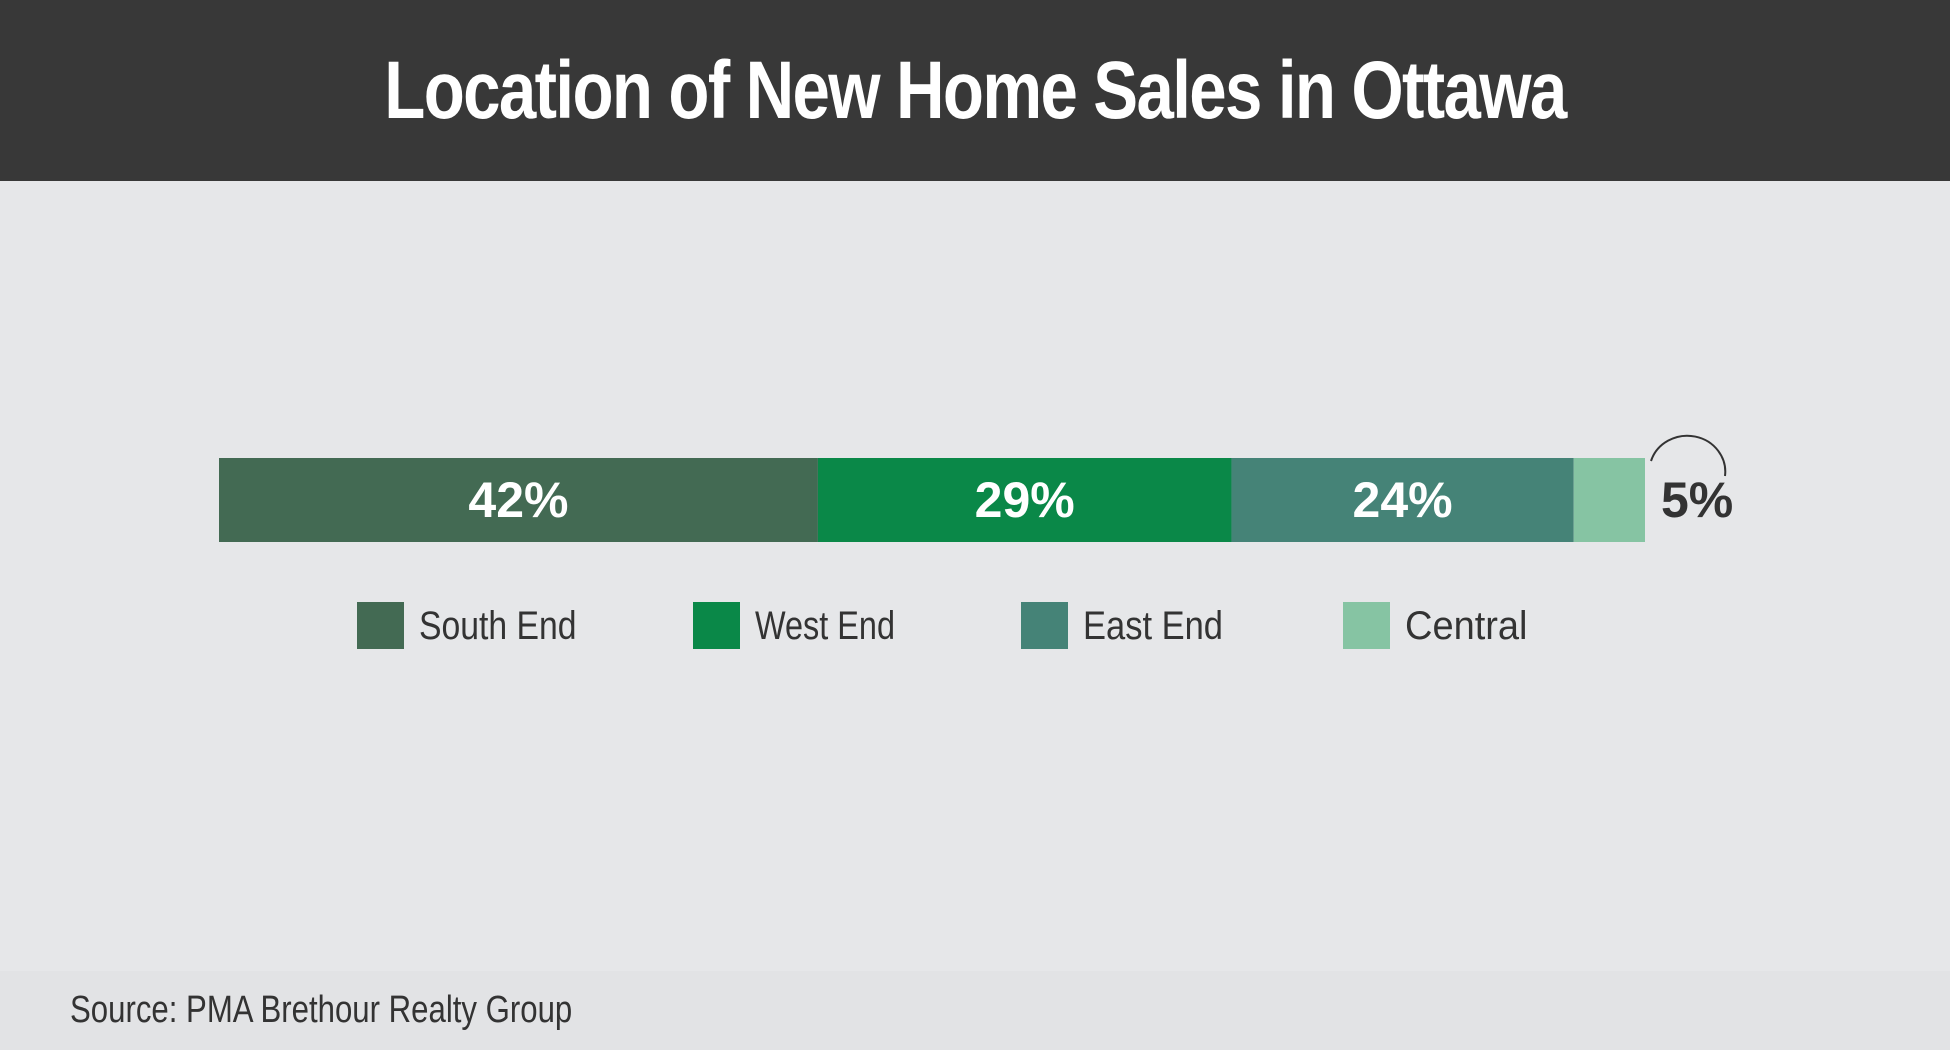  Describe the element at coordinates (1366, 625) in the screenshot. I see `legend-swatch-central` at that location.